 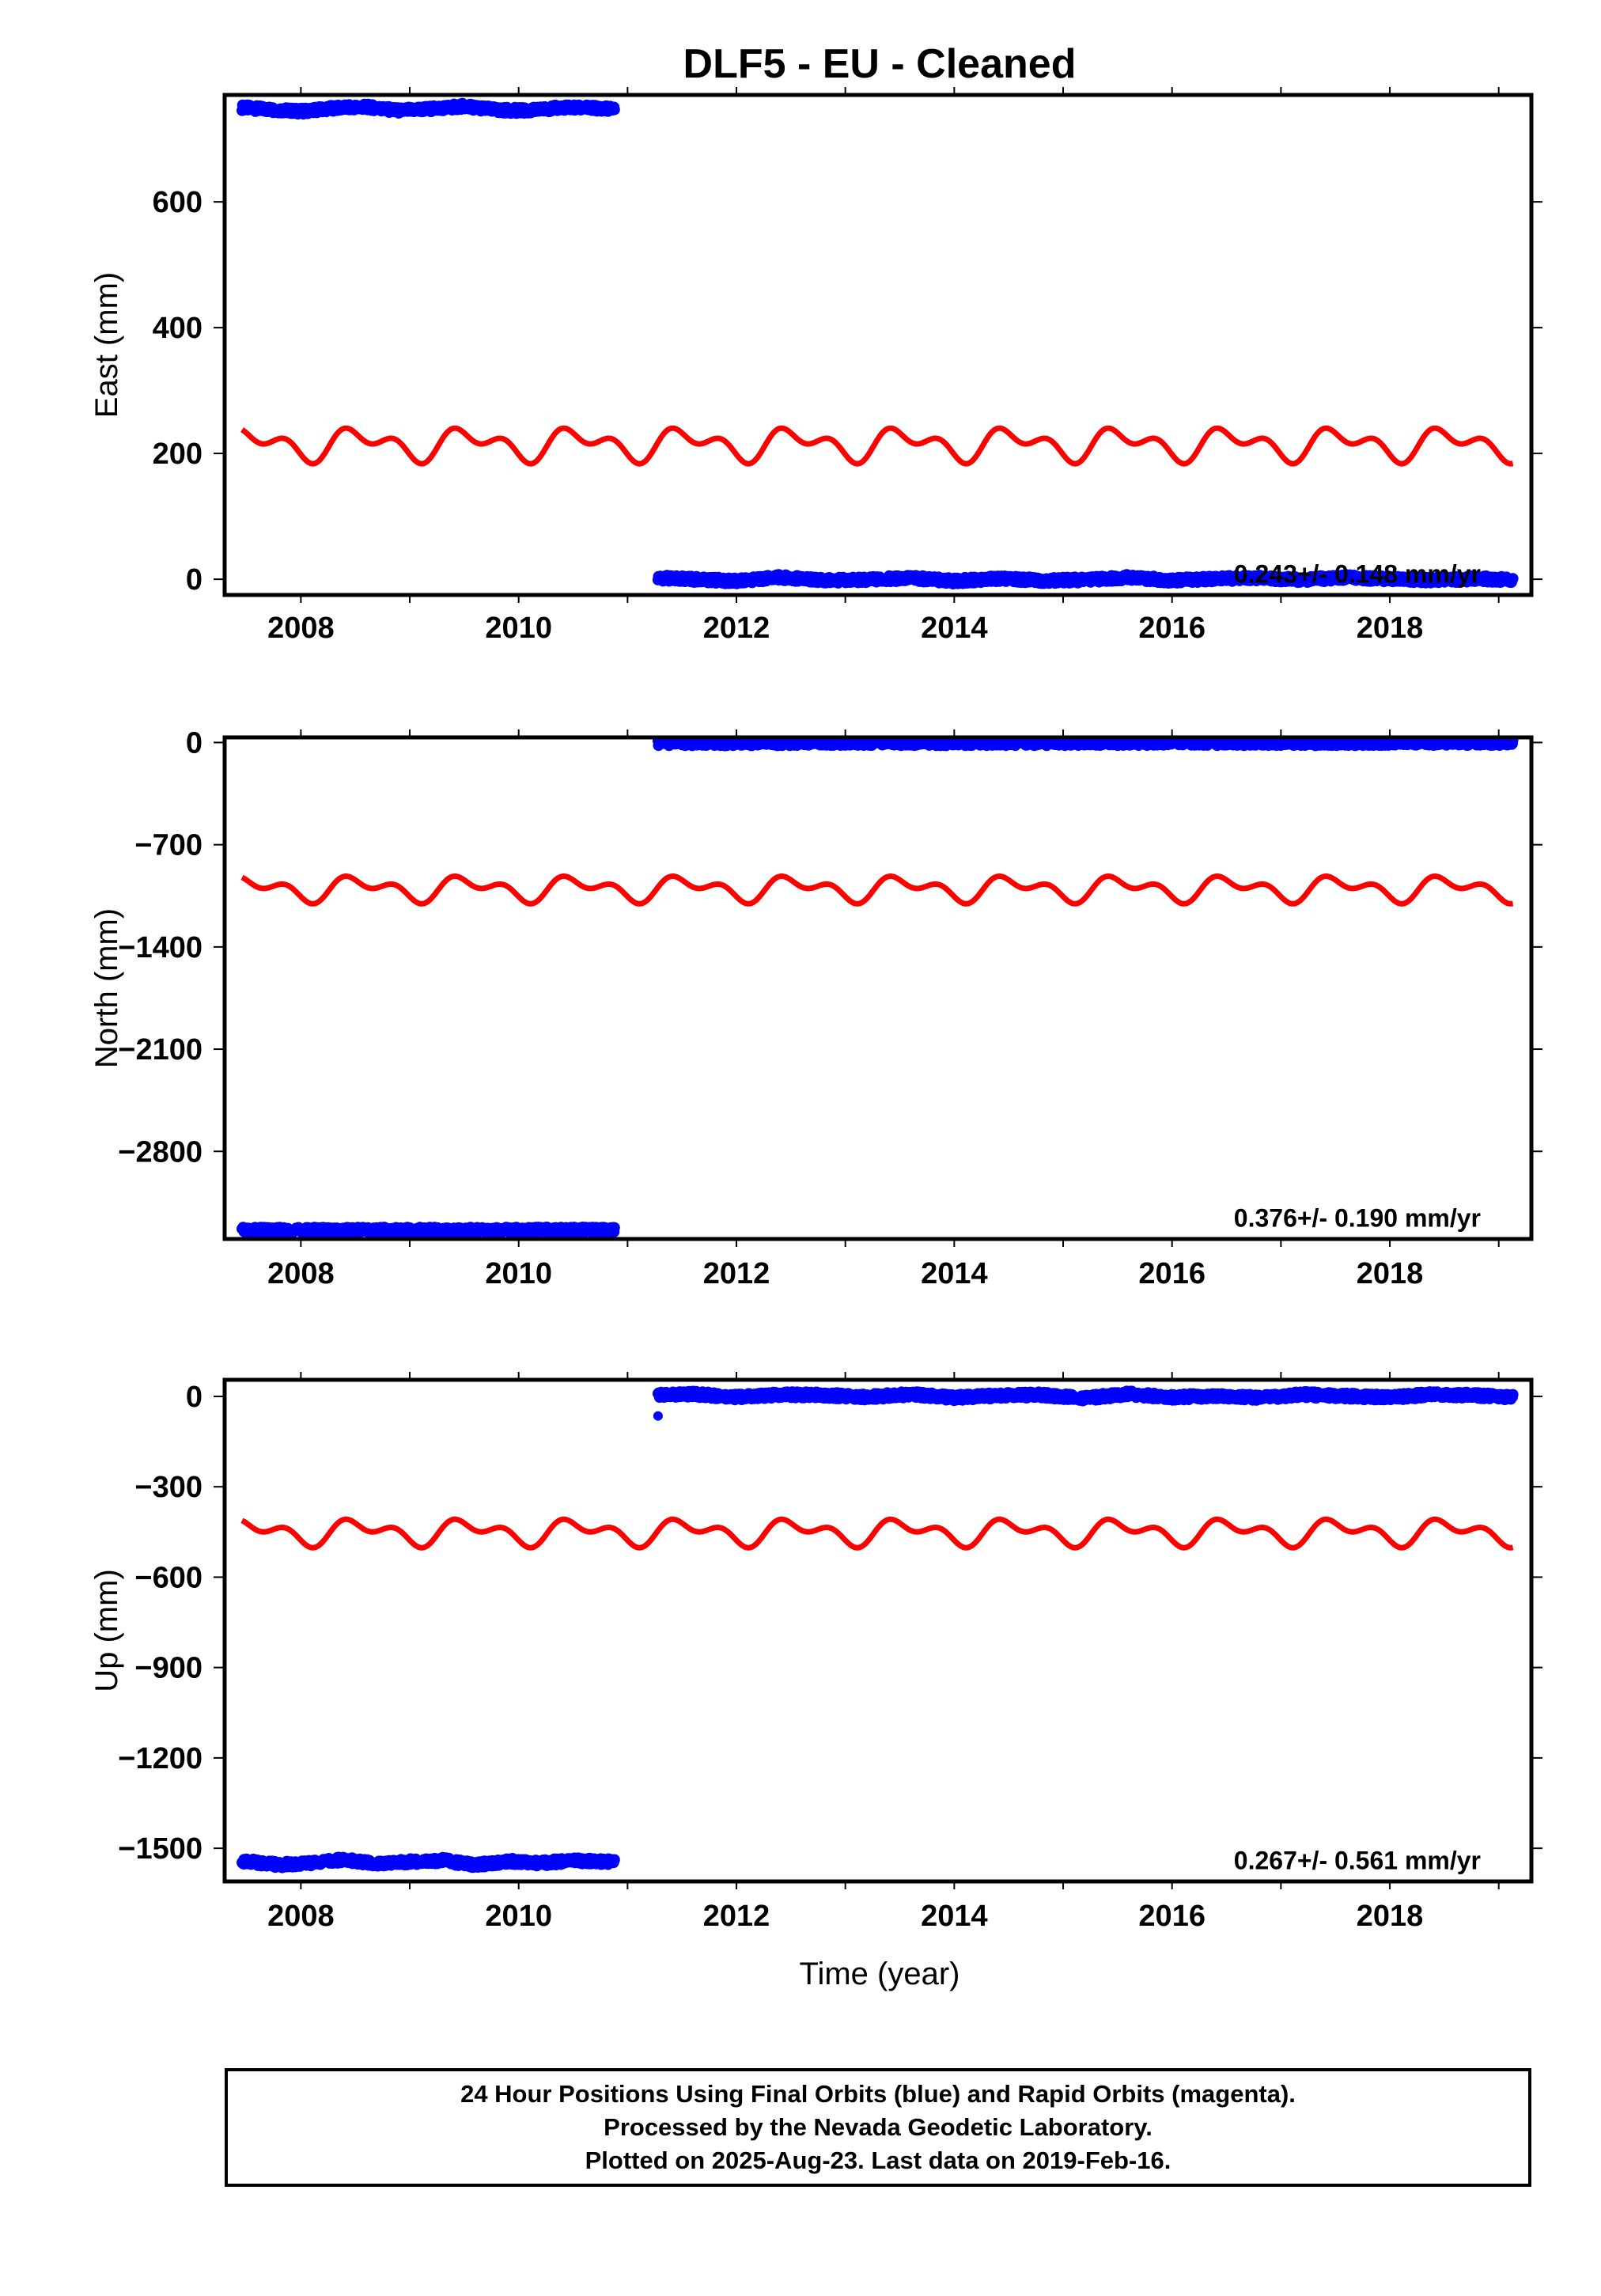 What do you see at coordinates (177, 454) in the screenshot?
I see `y-tick-label: 200` at bounding box center [177, 454].